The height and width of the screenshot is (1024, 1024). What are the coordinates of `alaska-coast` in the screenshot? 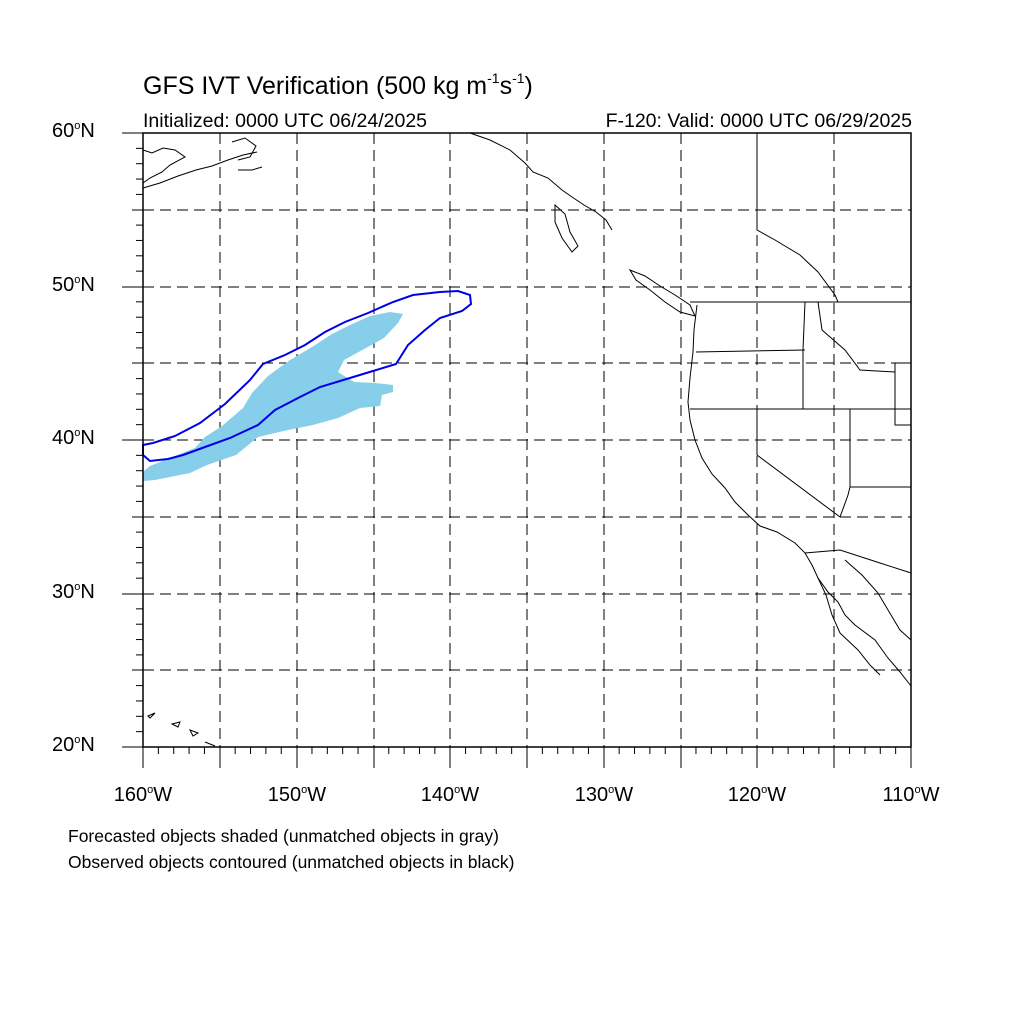 It's located at (164, 165).